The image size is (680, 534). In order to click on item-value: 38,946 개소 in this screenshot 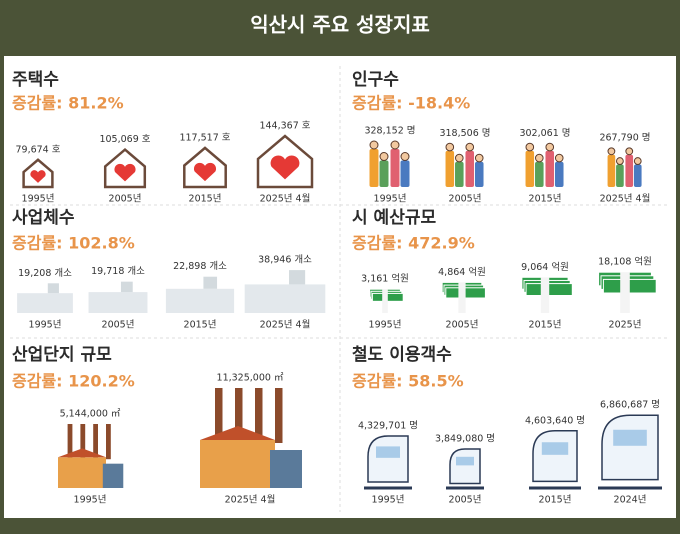, I will do `click(285, 260)`.